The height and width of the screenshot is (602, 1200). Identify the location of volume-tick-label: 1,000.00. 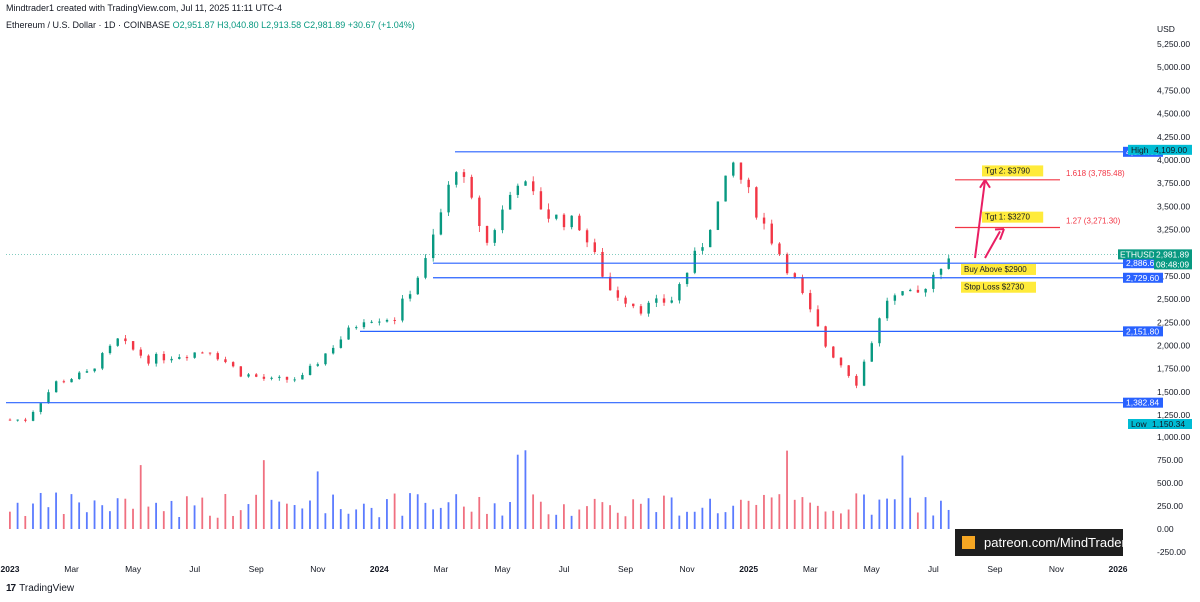
(1173, 437).